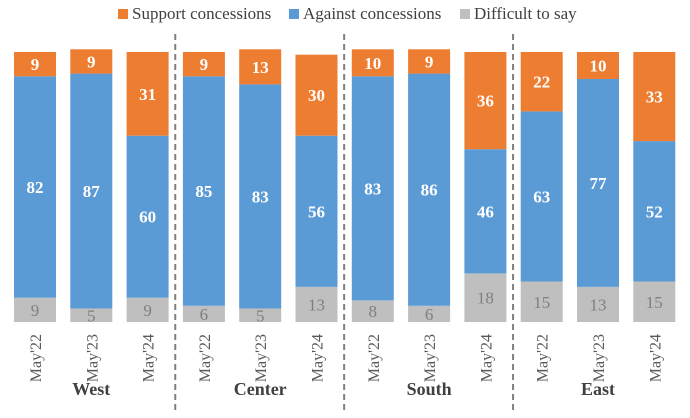 This screenshot has height=418, width=690. I want to click on legend-item-against: Against concessions, so click(365, 14).